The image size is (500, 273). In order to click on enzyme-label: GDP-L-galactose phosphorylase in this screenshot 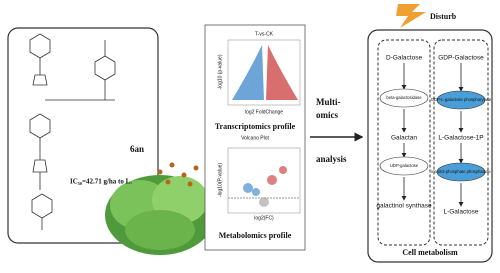, I will do `click(461, 99)`.